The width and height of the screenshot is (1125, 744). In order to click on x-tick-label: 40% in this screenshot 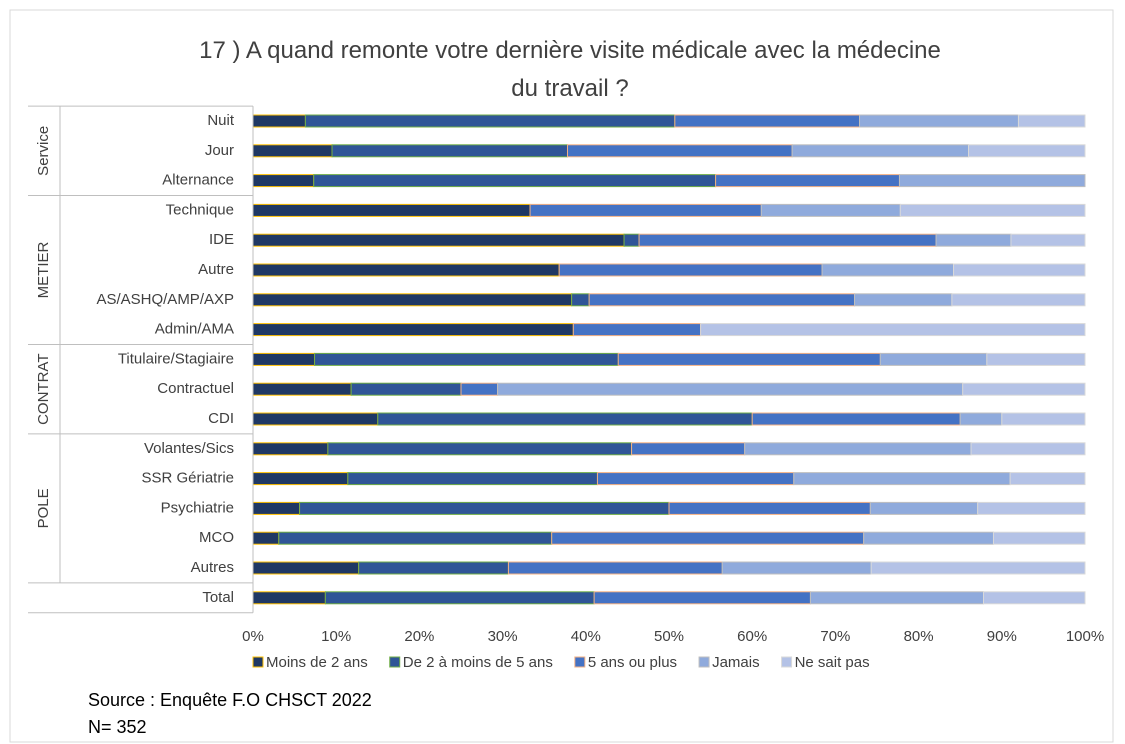, I will do `click(586, 636)`.